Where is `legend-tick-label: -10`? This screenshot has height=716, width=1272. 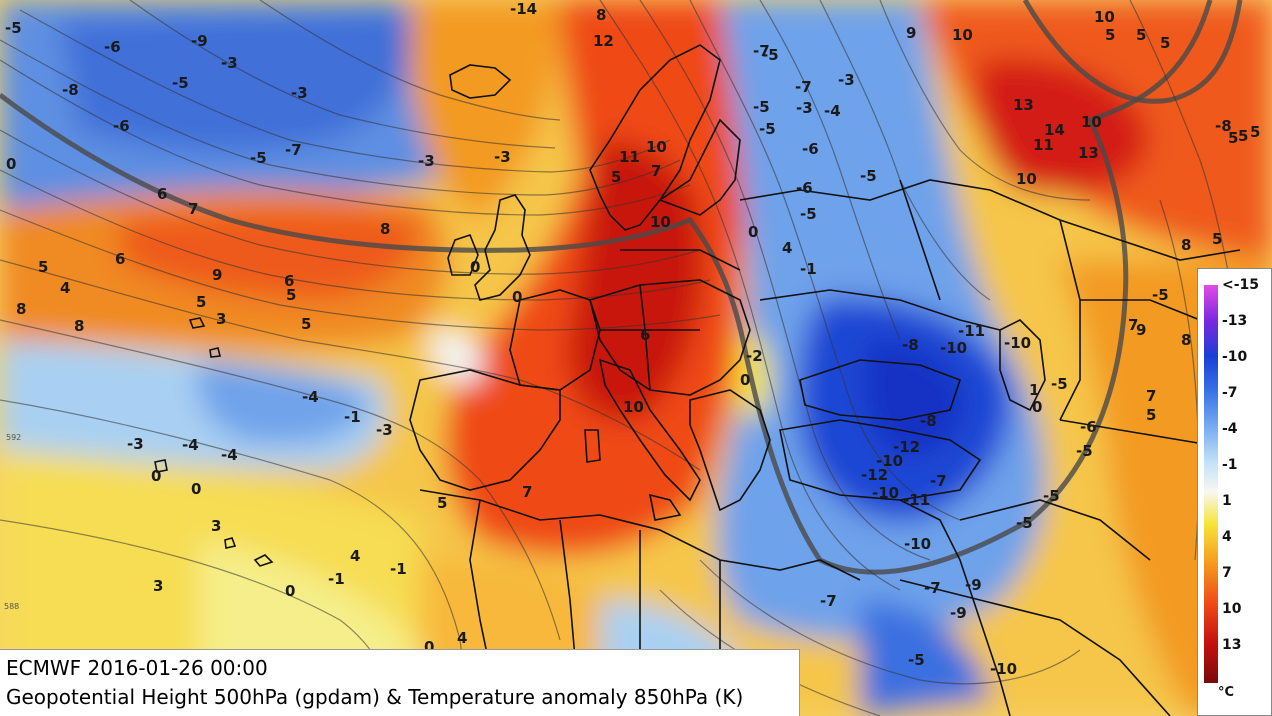 legend-tick-label: -10 is located at coordinates (1235, 357).